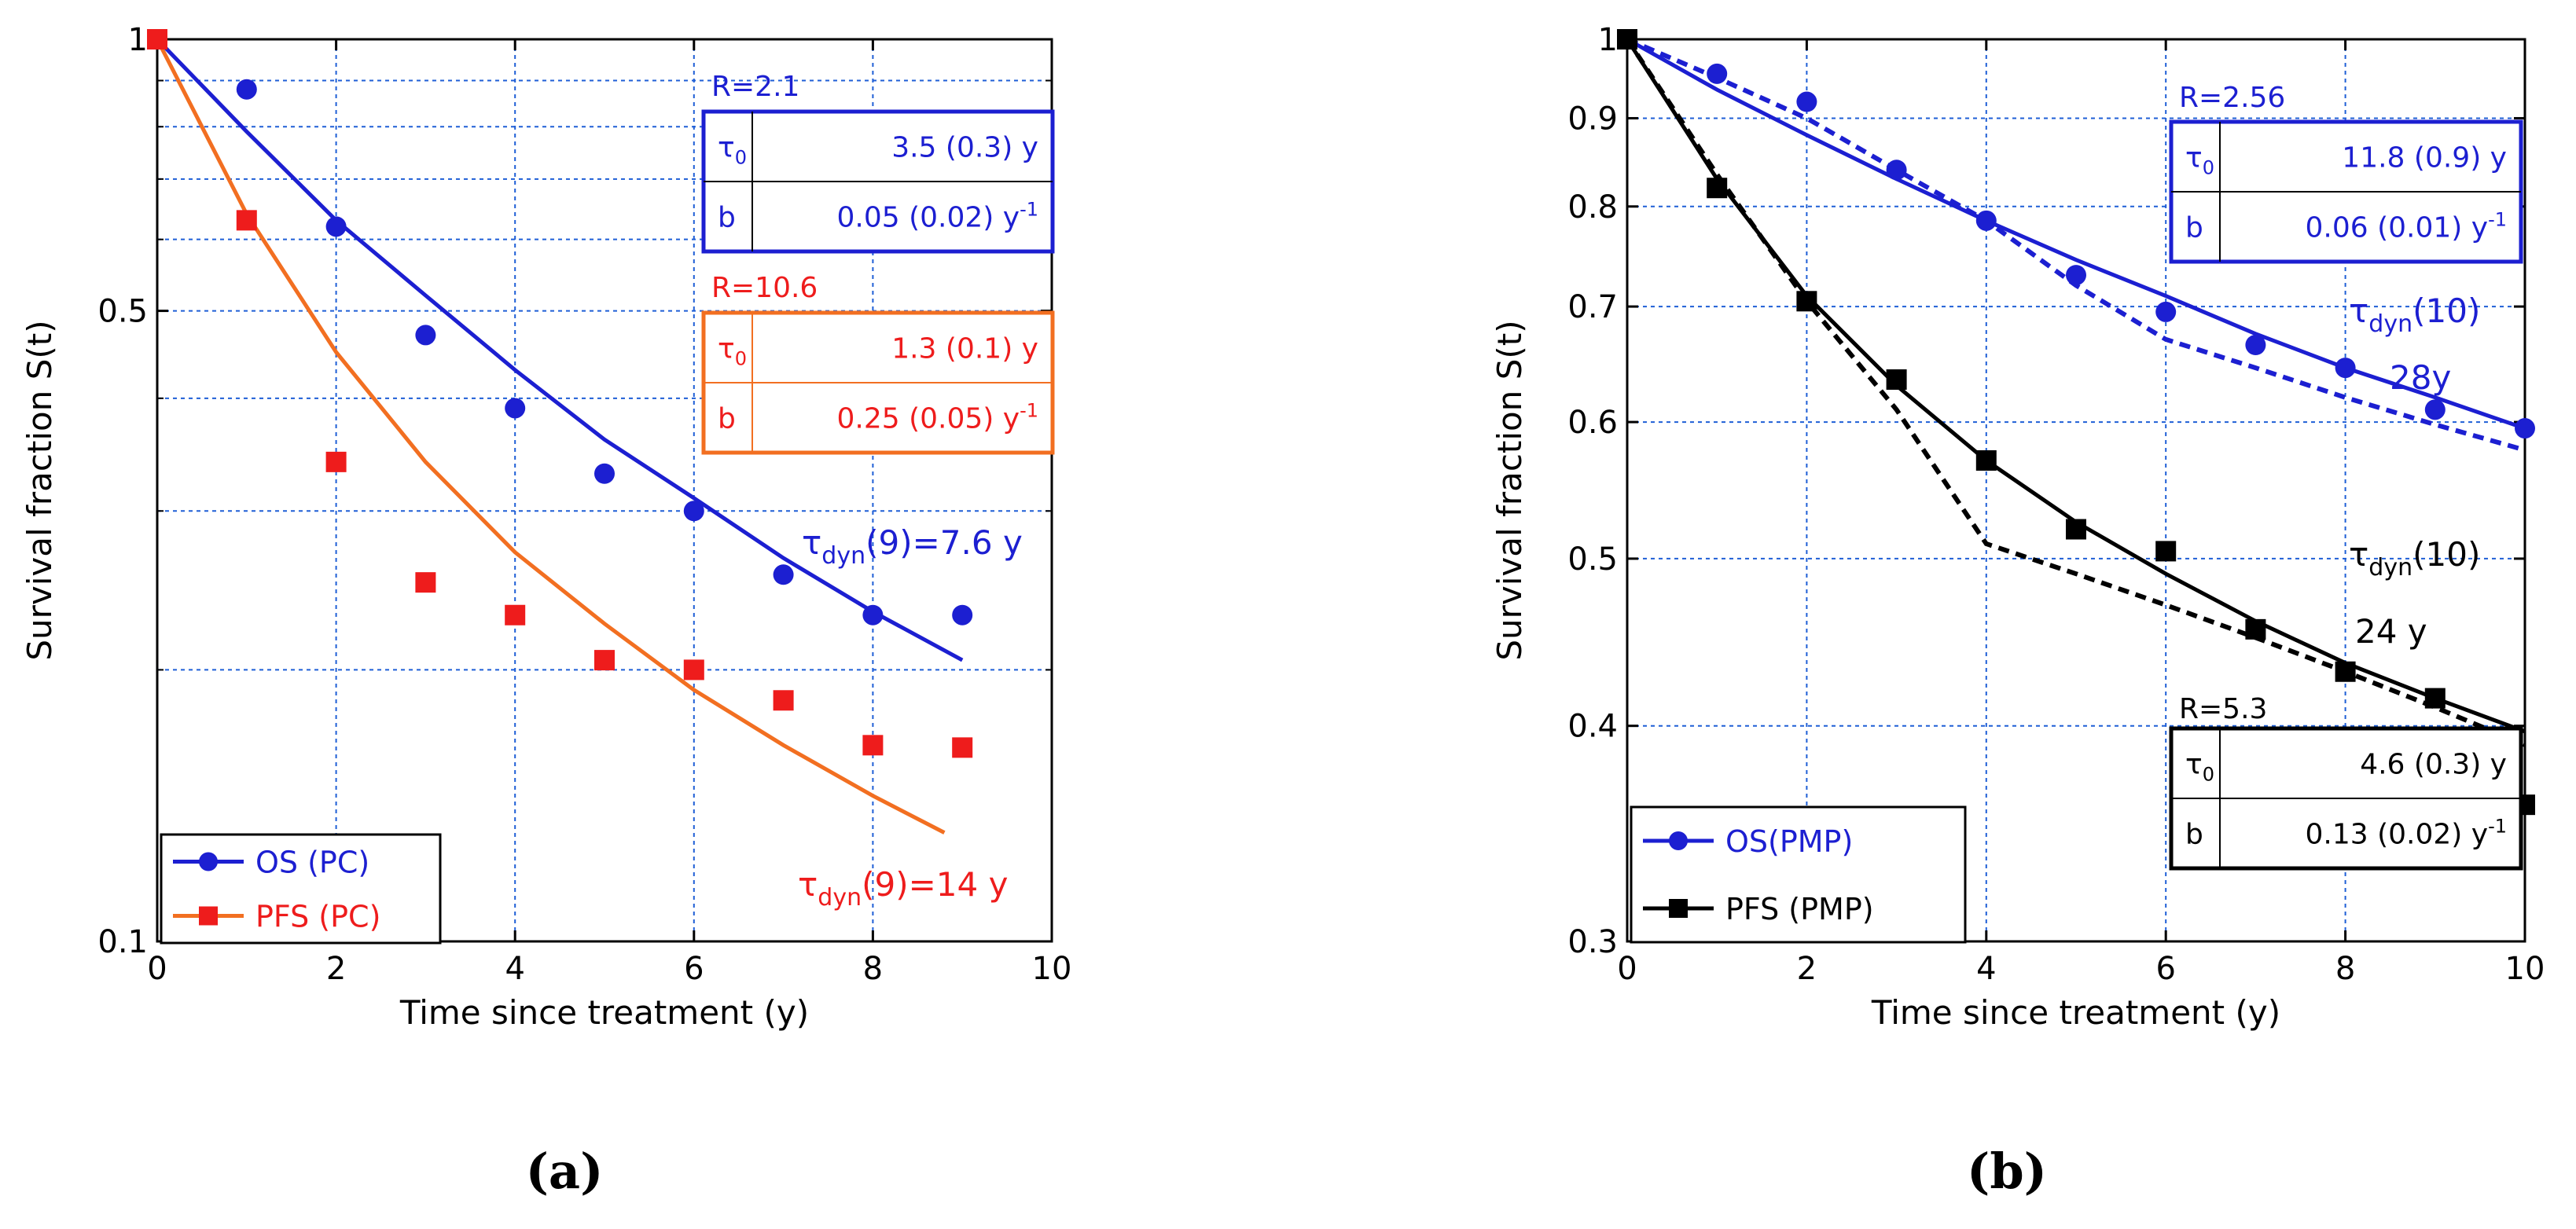 The image size is (2576, 1229). Describe the element at coordinates (1592, 423) in the screenshot. I see `y-tick-label: 0.6` at that location.